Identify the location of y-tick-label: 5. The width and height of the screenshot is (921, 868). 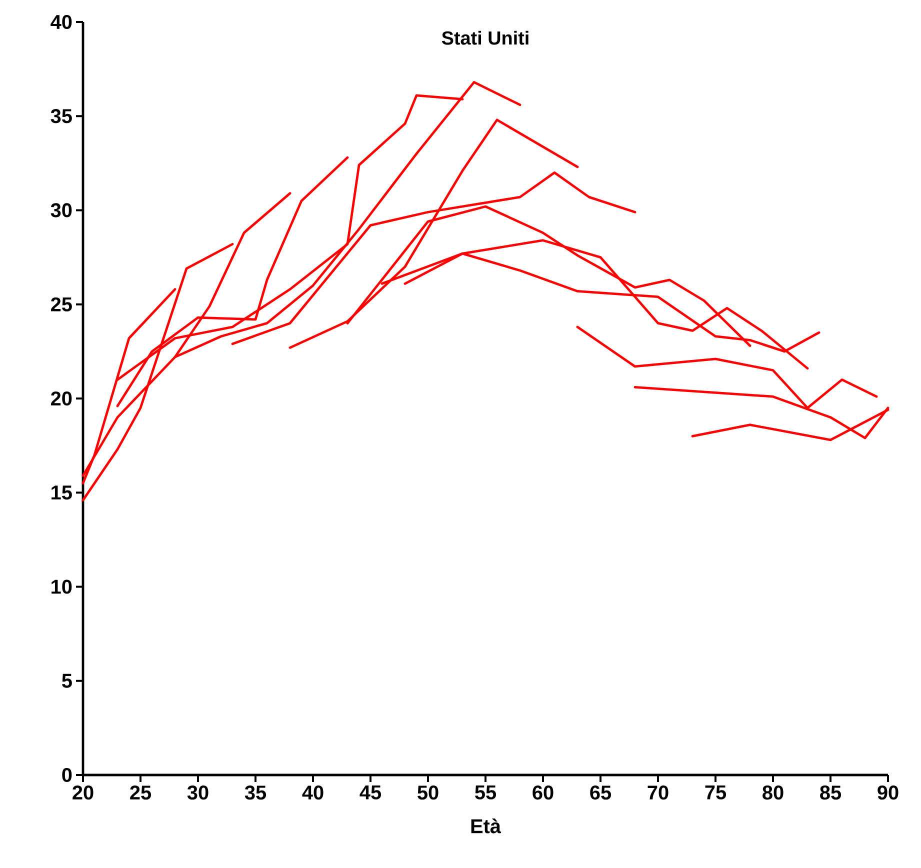
(67, 681).